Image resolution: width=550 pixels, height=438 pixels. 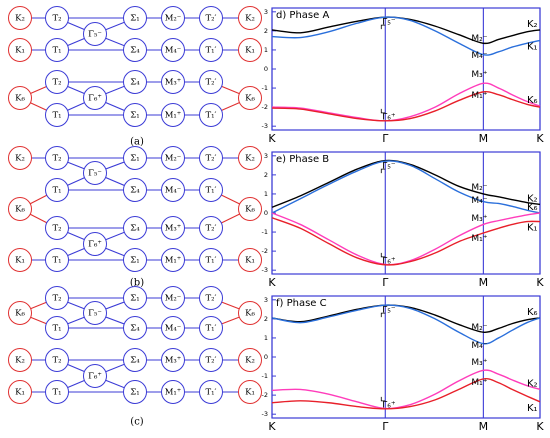 I want to click on y-tick-label: 3, so click(x=266, y=156).